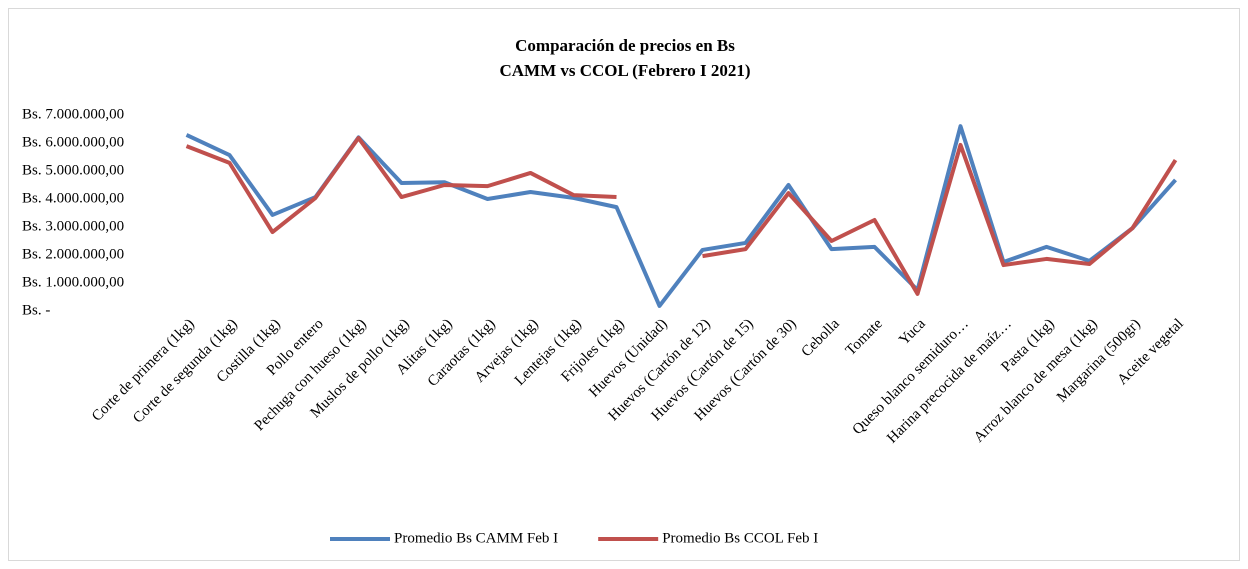  Describe the element at coordinates (476, 538) in the screenshot. I see `legend-label: Promedio Bs CAMM Feb I` at that location.